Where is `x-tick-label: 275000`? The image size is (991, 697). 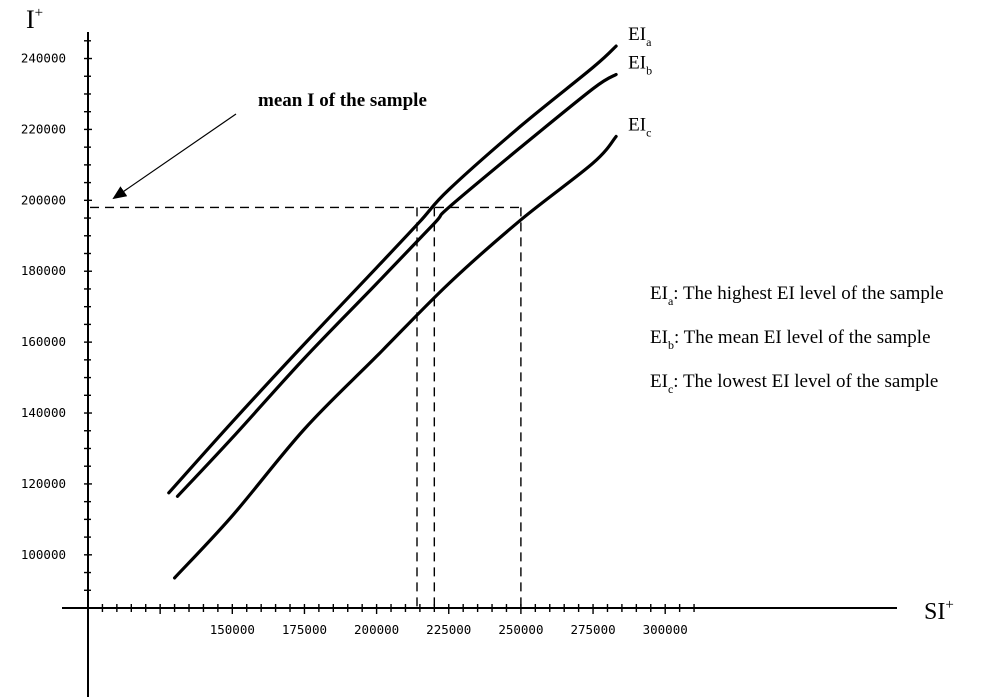
x-tick-label: 275000 is located at coordinates (592, 629).